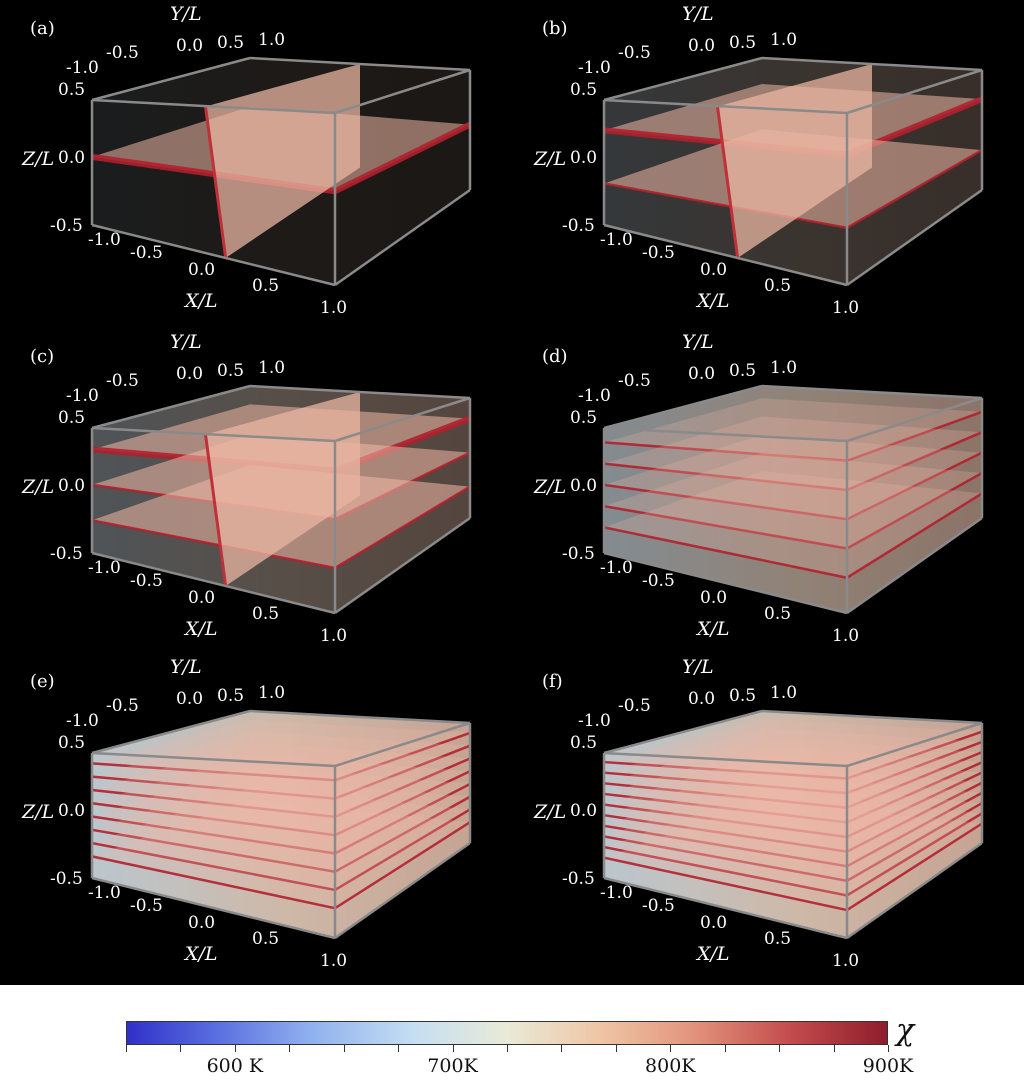 The height and width of the screenshot is (1084, 1024). I want to click on colorbar-label: 600 K, so click(235, 1066).